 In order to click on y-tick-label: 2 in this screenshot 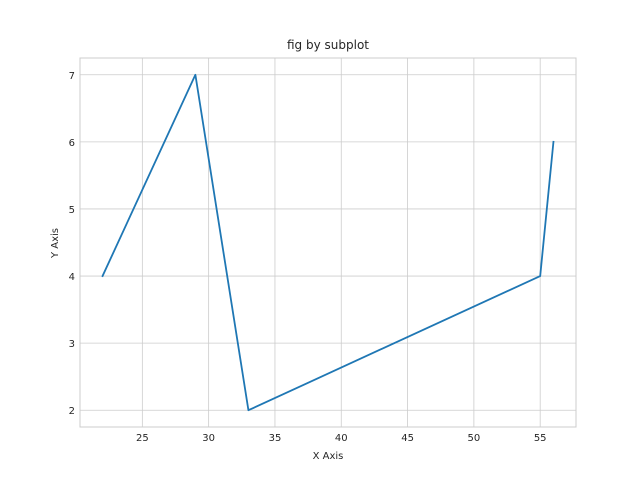, I will do `click(72, 411)`.